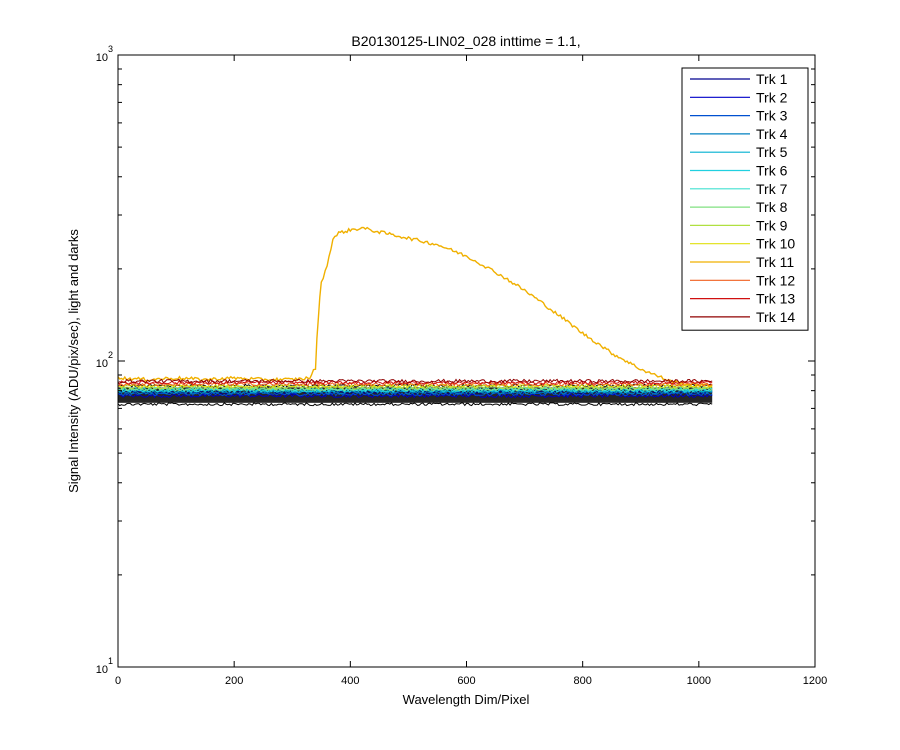 This screenshot has width=900, height=750. Describe the element at coordinates (699, 681) in the screenshot. I see `x-tick-label: 1000` at that location.